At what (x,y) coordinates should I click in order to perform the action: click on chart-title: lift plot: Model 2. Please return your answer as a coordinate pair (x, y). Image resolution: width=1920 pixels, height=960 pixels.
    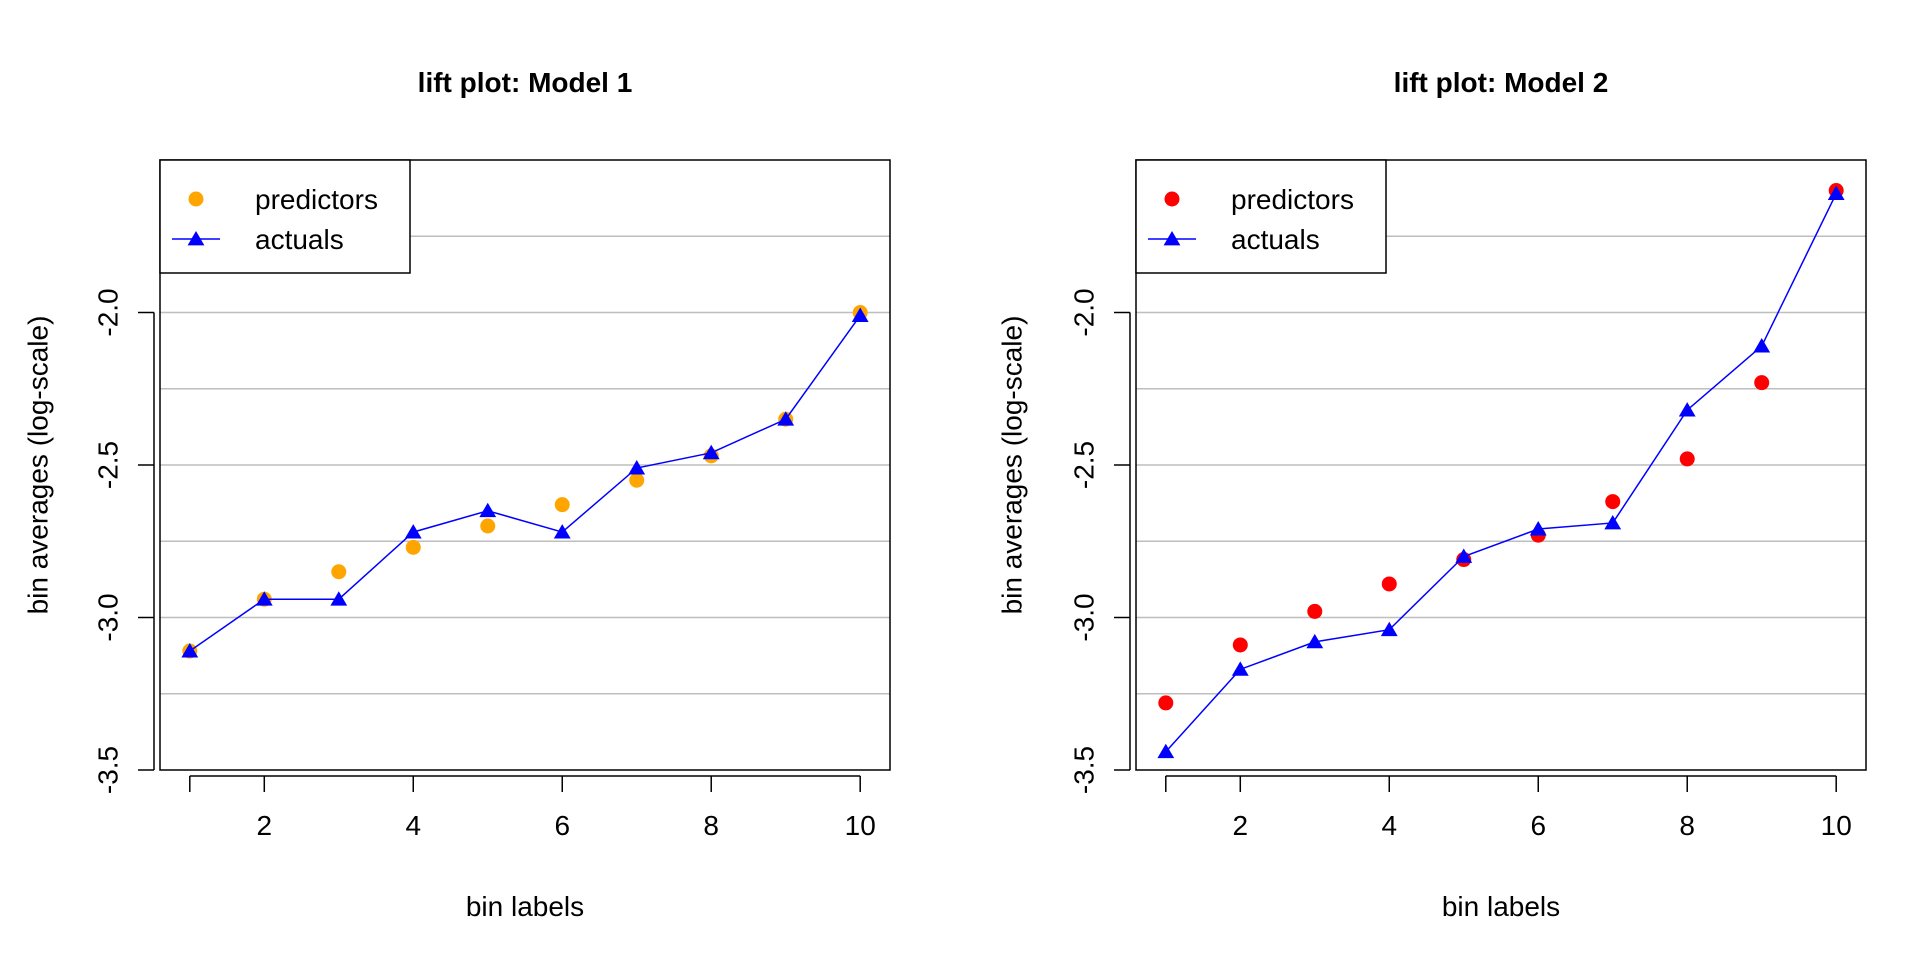
    Looking at the image, I should click on (1501, 82).